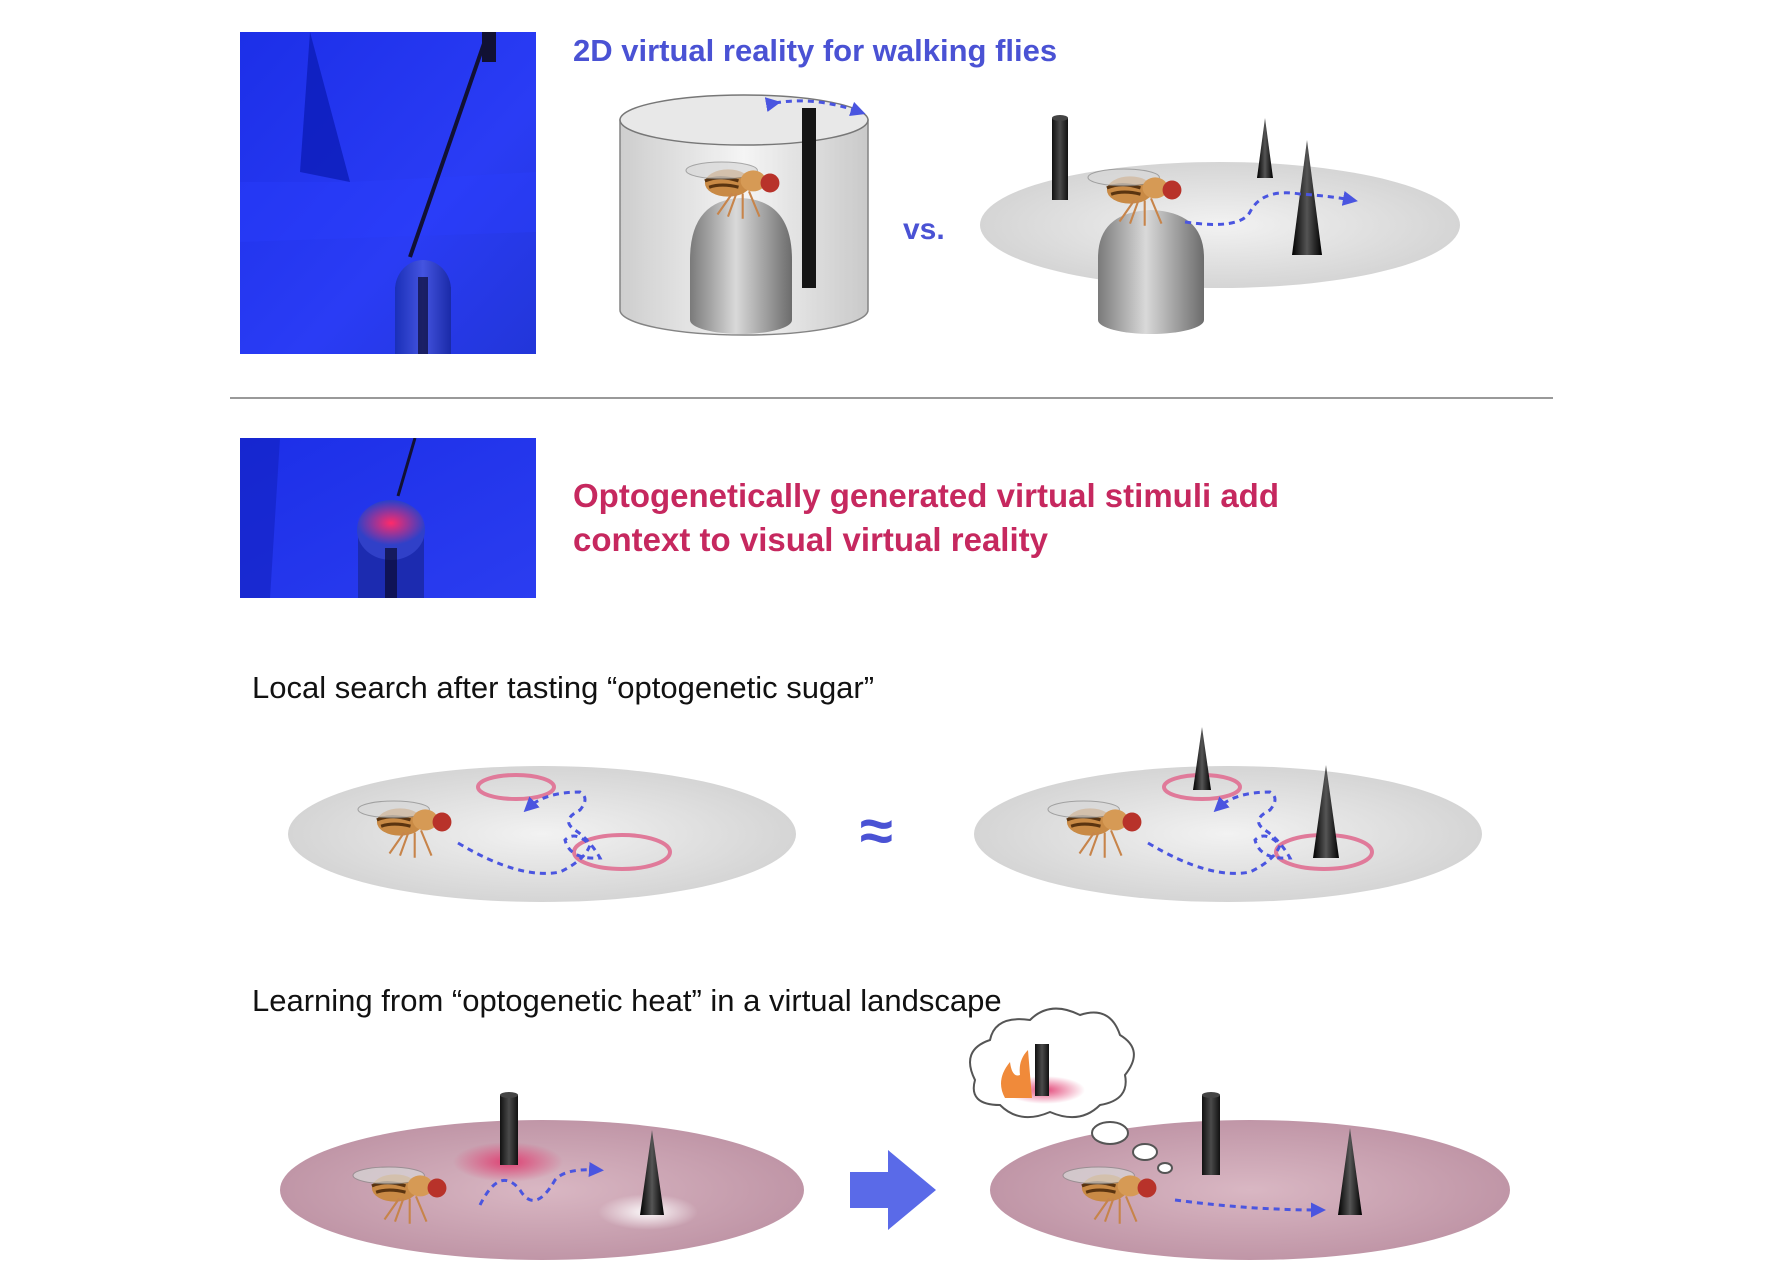 The image size is (1767, 1267). What do you see at coordinates (1250, 1176) in the screenshot?
I see `heat-learning-arena-right` at bounding box center [1250, 1176].